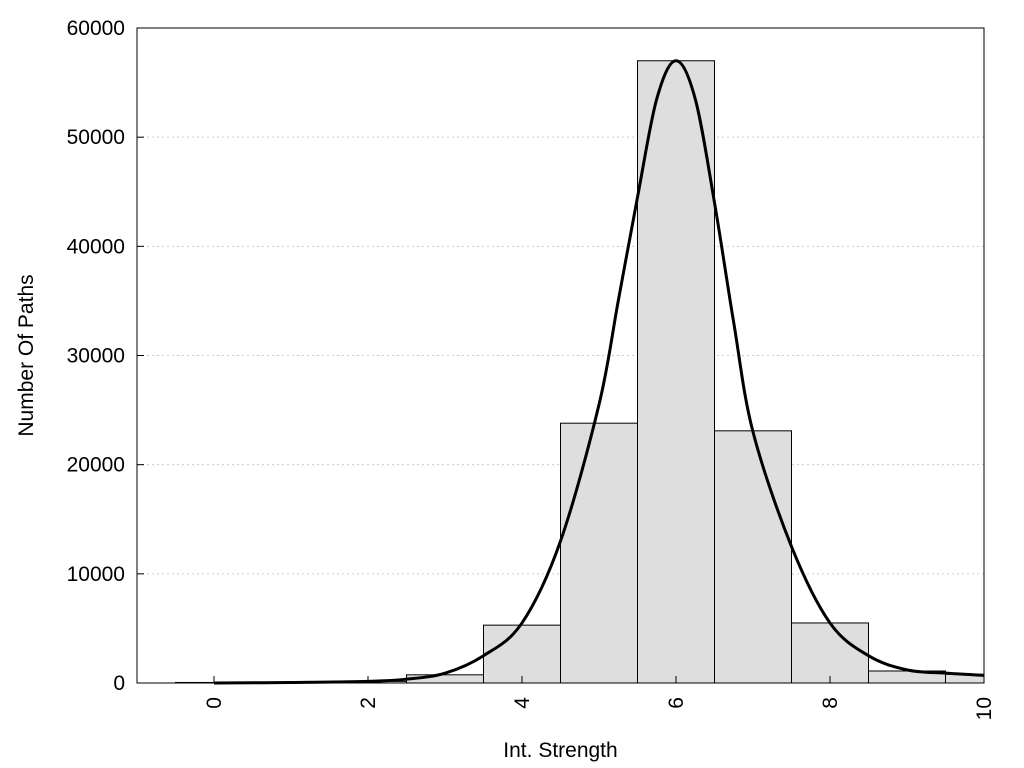 This screenshot has height=768, width=1024. What do you see at coordinates (96, 137) in the screenshot?
I see `y-tick-label-5: 50000` at bounding box center [96, 137].